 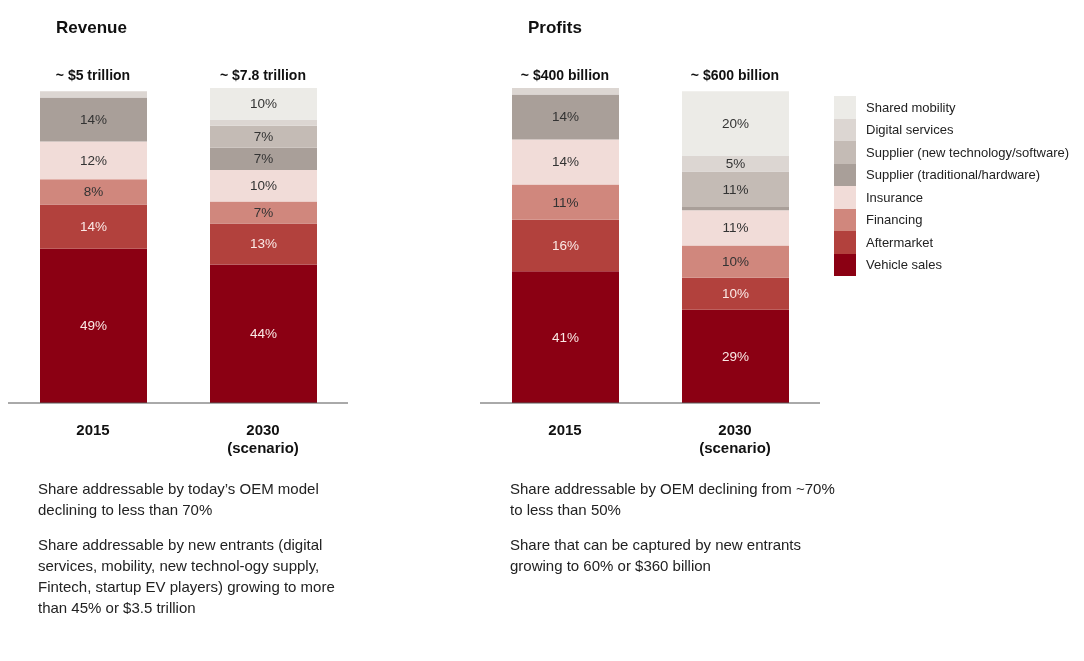 I want to click on text: ~ $600 billion, so click(x=735, y=75).